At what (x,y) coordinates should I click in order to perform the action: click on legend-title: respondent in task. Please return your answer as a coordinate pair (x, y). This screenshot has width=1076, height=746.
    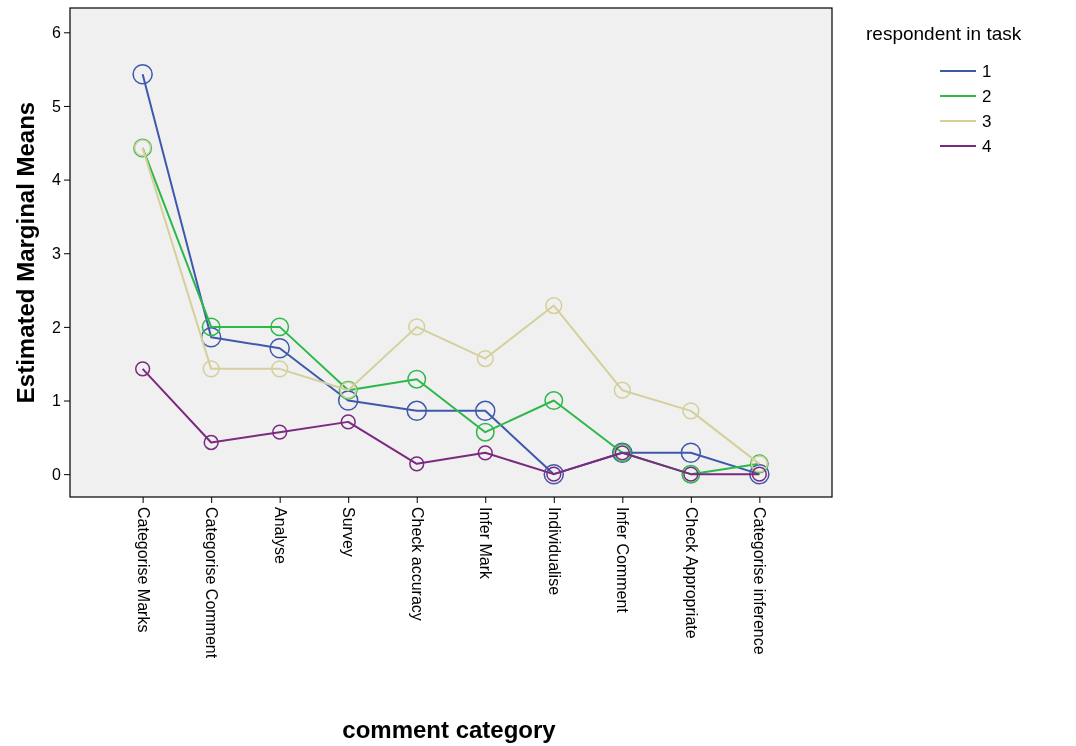
    Looking at the image, I should click on (944, 33).